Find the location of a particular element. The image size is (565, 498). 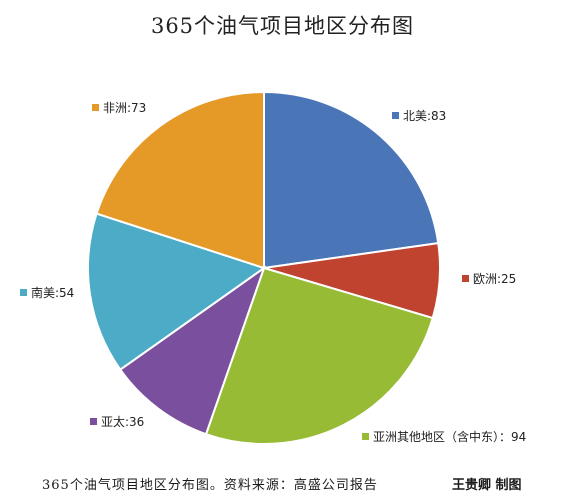

chart-title: 365个油气项目地区分布图 is located at coordinates (282, 26).